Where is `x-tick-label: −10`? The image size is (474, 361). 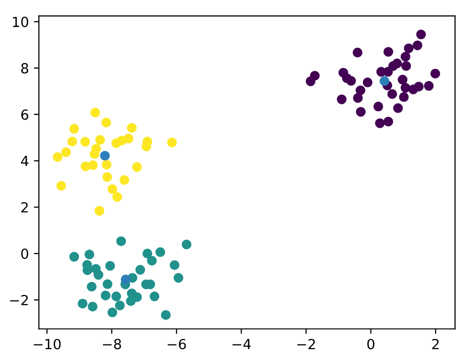
x-tick-label: −10 is located at coordinates (47, 344).